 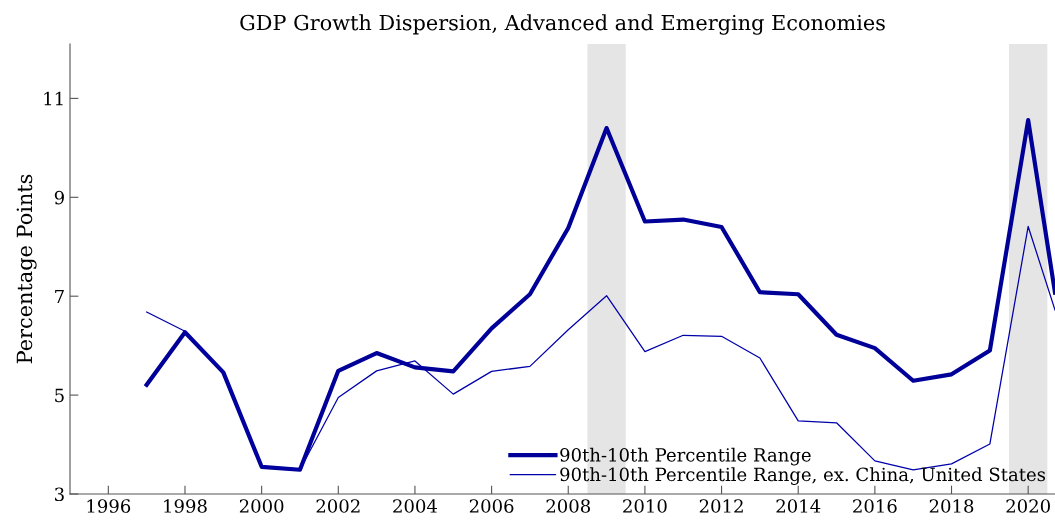 I want to click on x-tick-label: 2000, so click(x=261, y=506).